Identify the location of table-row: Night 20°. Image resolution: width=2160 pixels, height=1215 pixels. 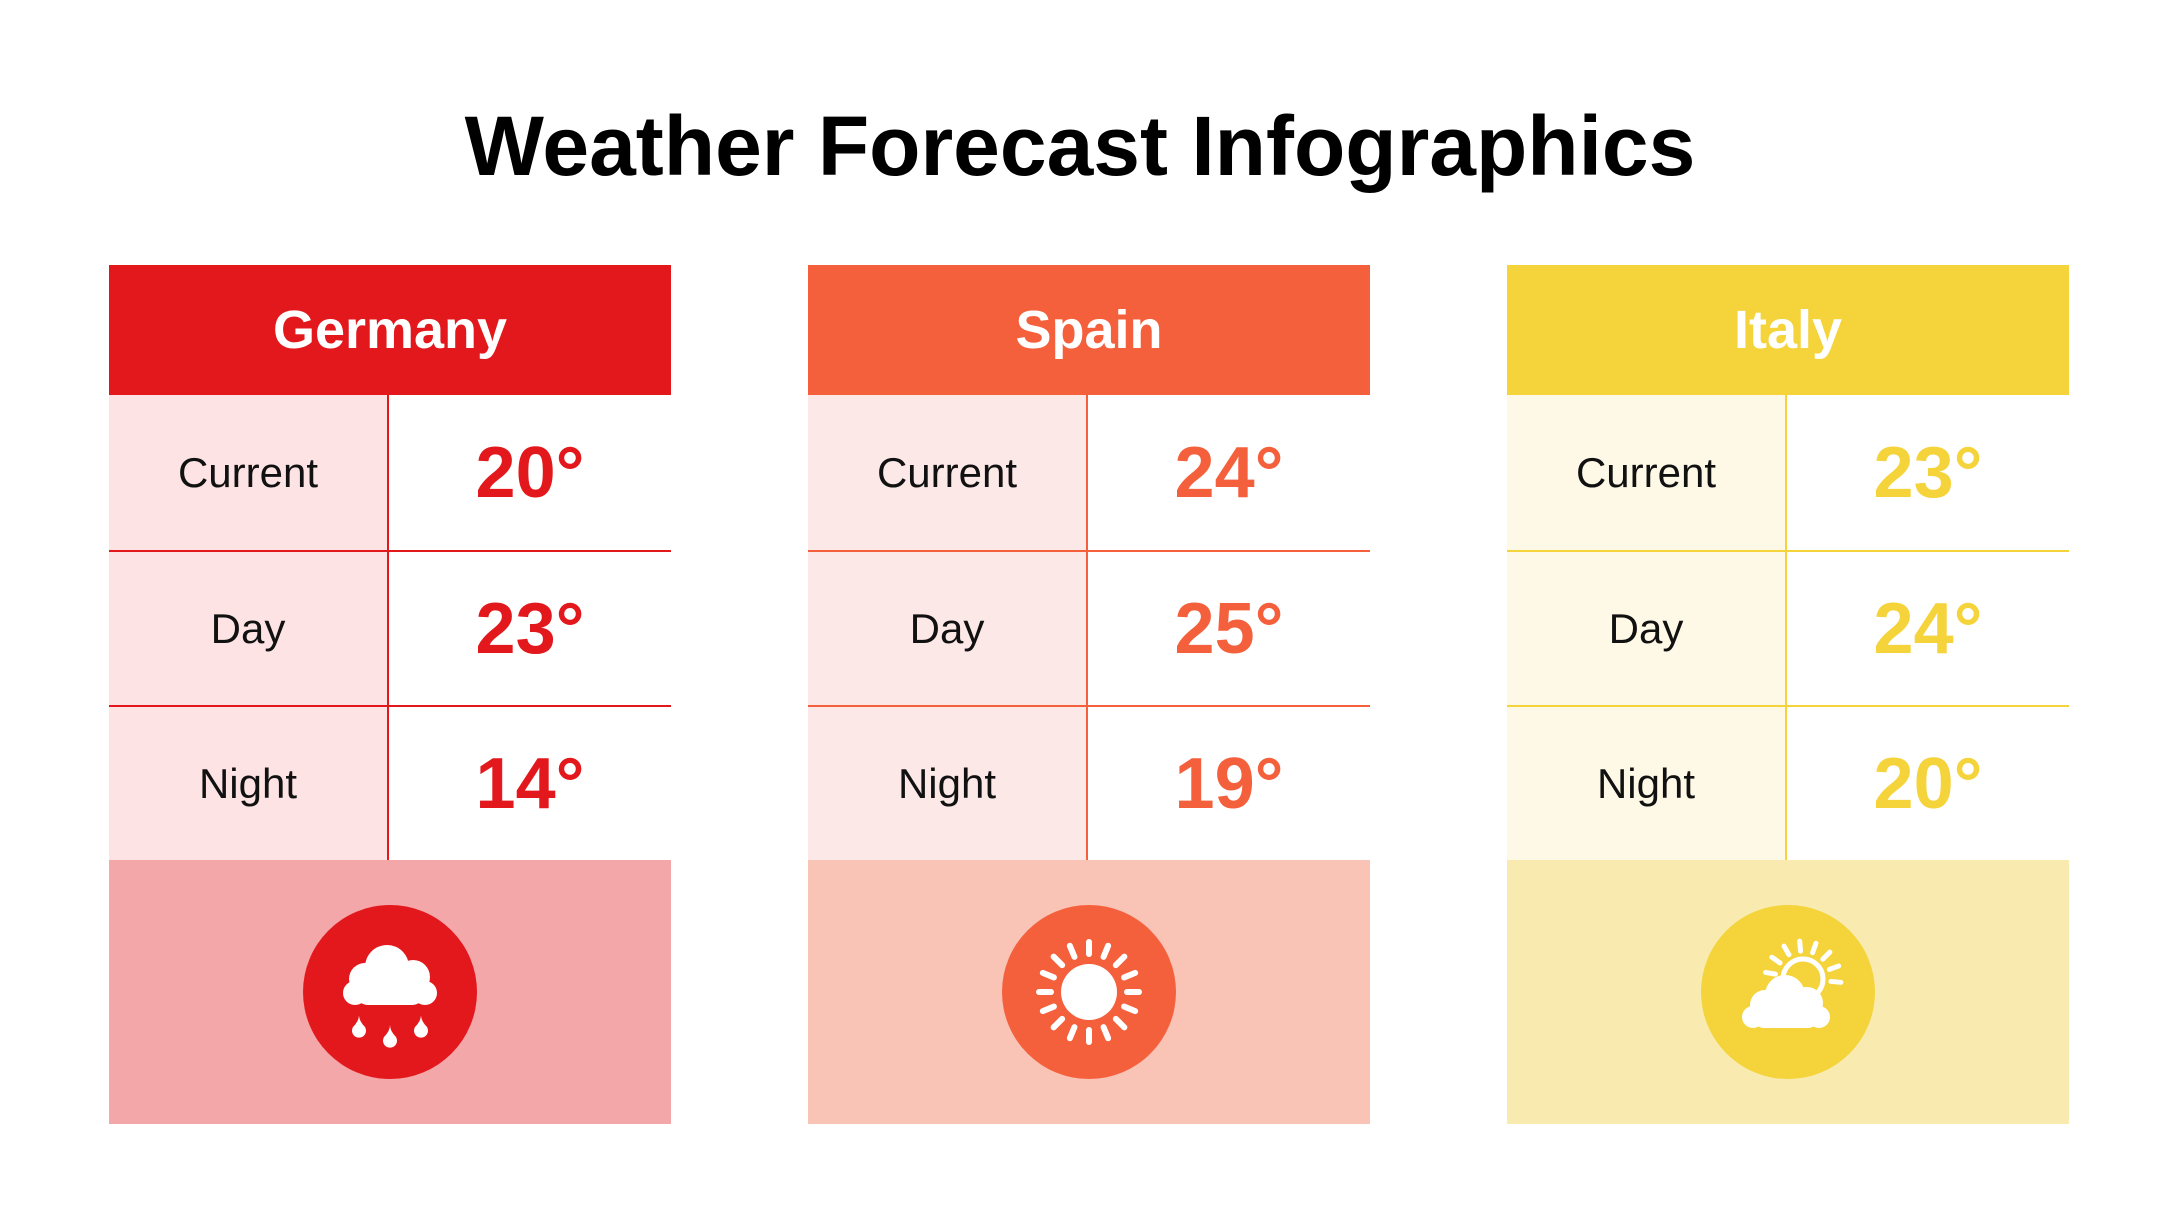
(1788, 782).